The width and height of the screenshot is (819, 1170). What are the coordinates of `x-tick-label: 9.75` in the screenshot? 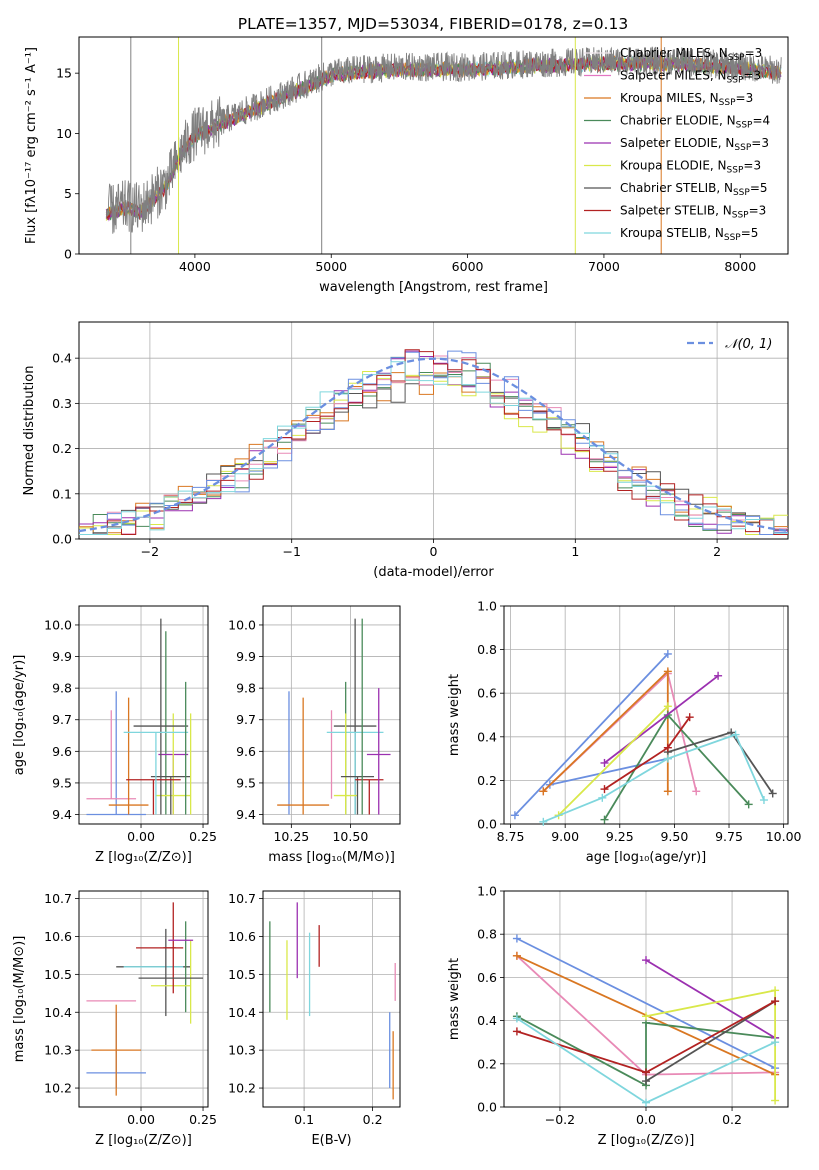 It's located at (729, 836).